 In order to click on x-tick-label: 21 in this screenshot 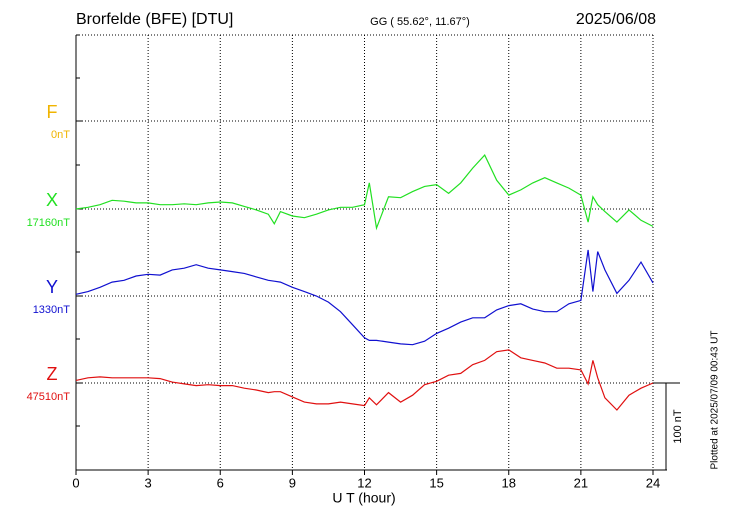, I will do `click(581, 482)`.